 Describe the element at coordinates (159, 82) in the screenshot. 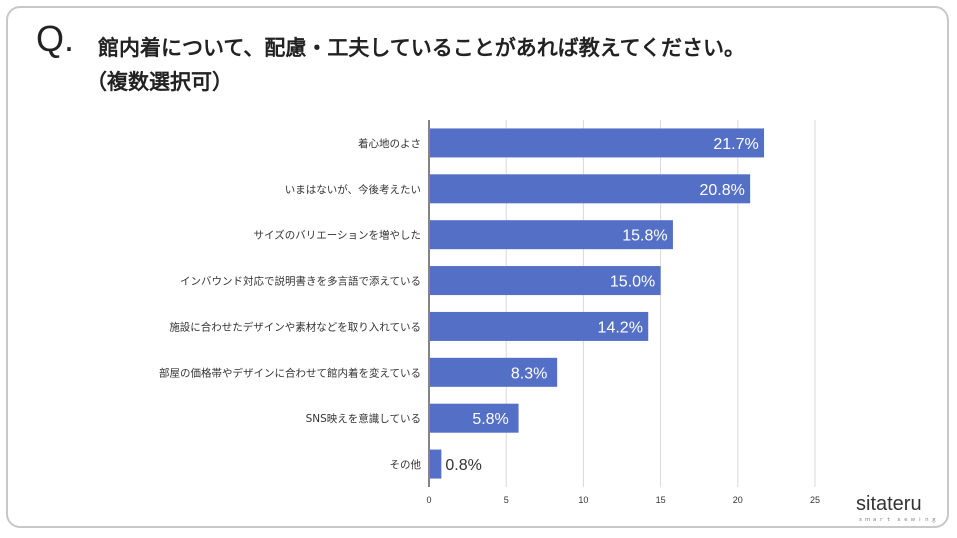

I see `question-note: （複数選択可）` at that location.